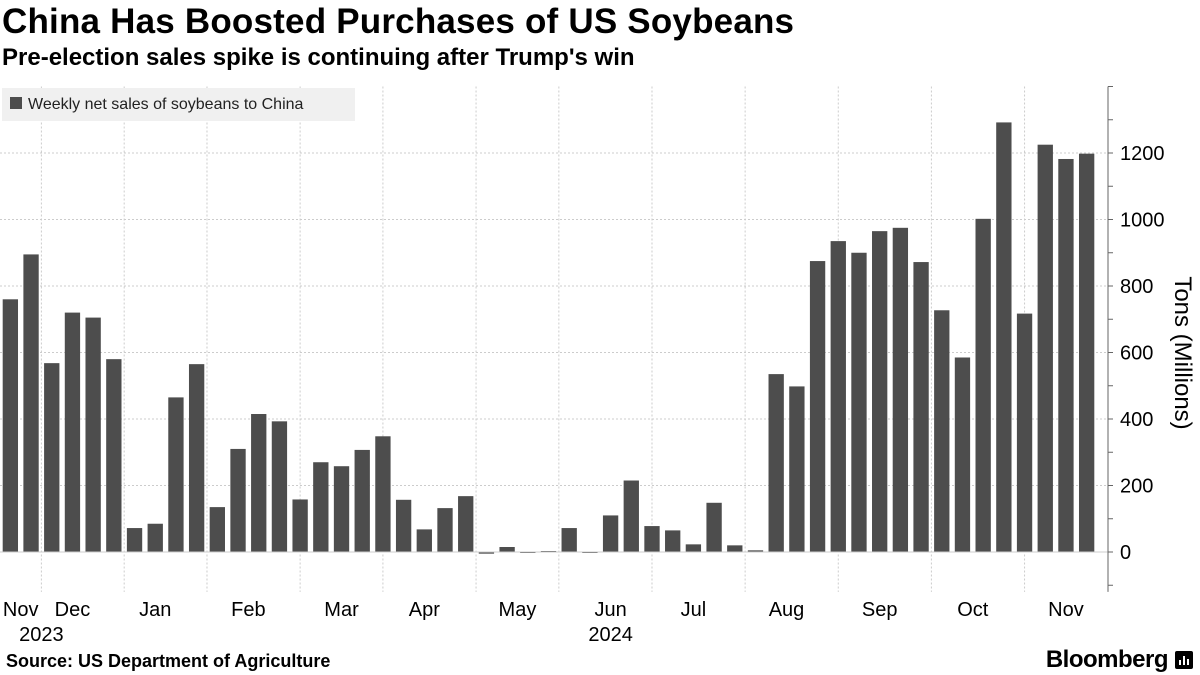 This screenshot has height=675, width=1200. I want to click on x-month-label: Jul, so click(694, 610).